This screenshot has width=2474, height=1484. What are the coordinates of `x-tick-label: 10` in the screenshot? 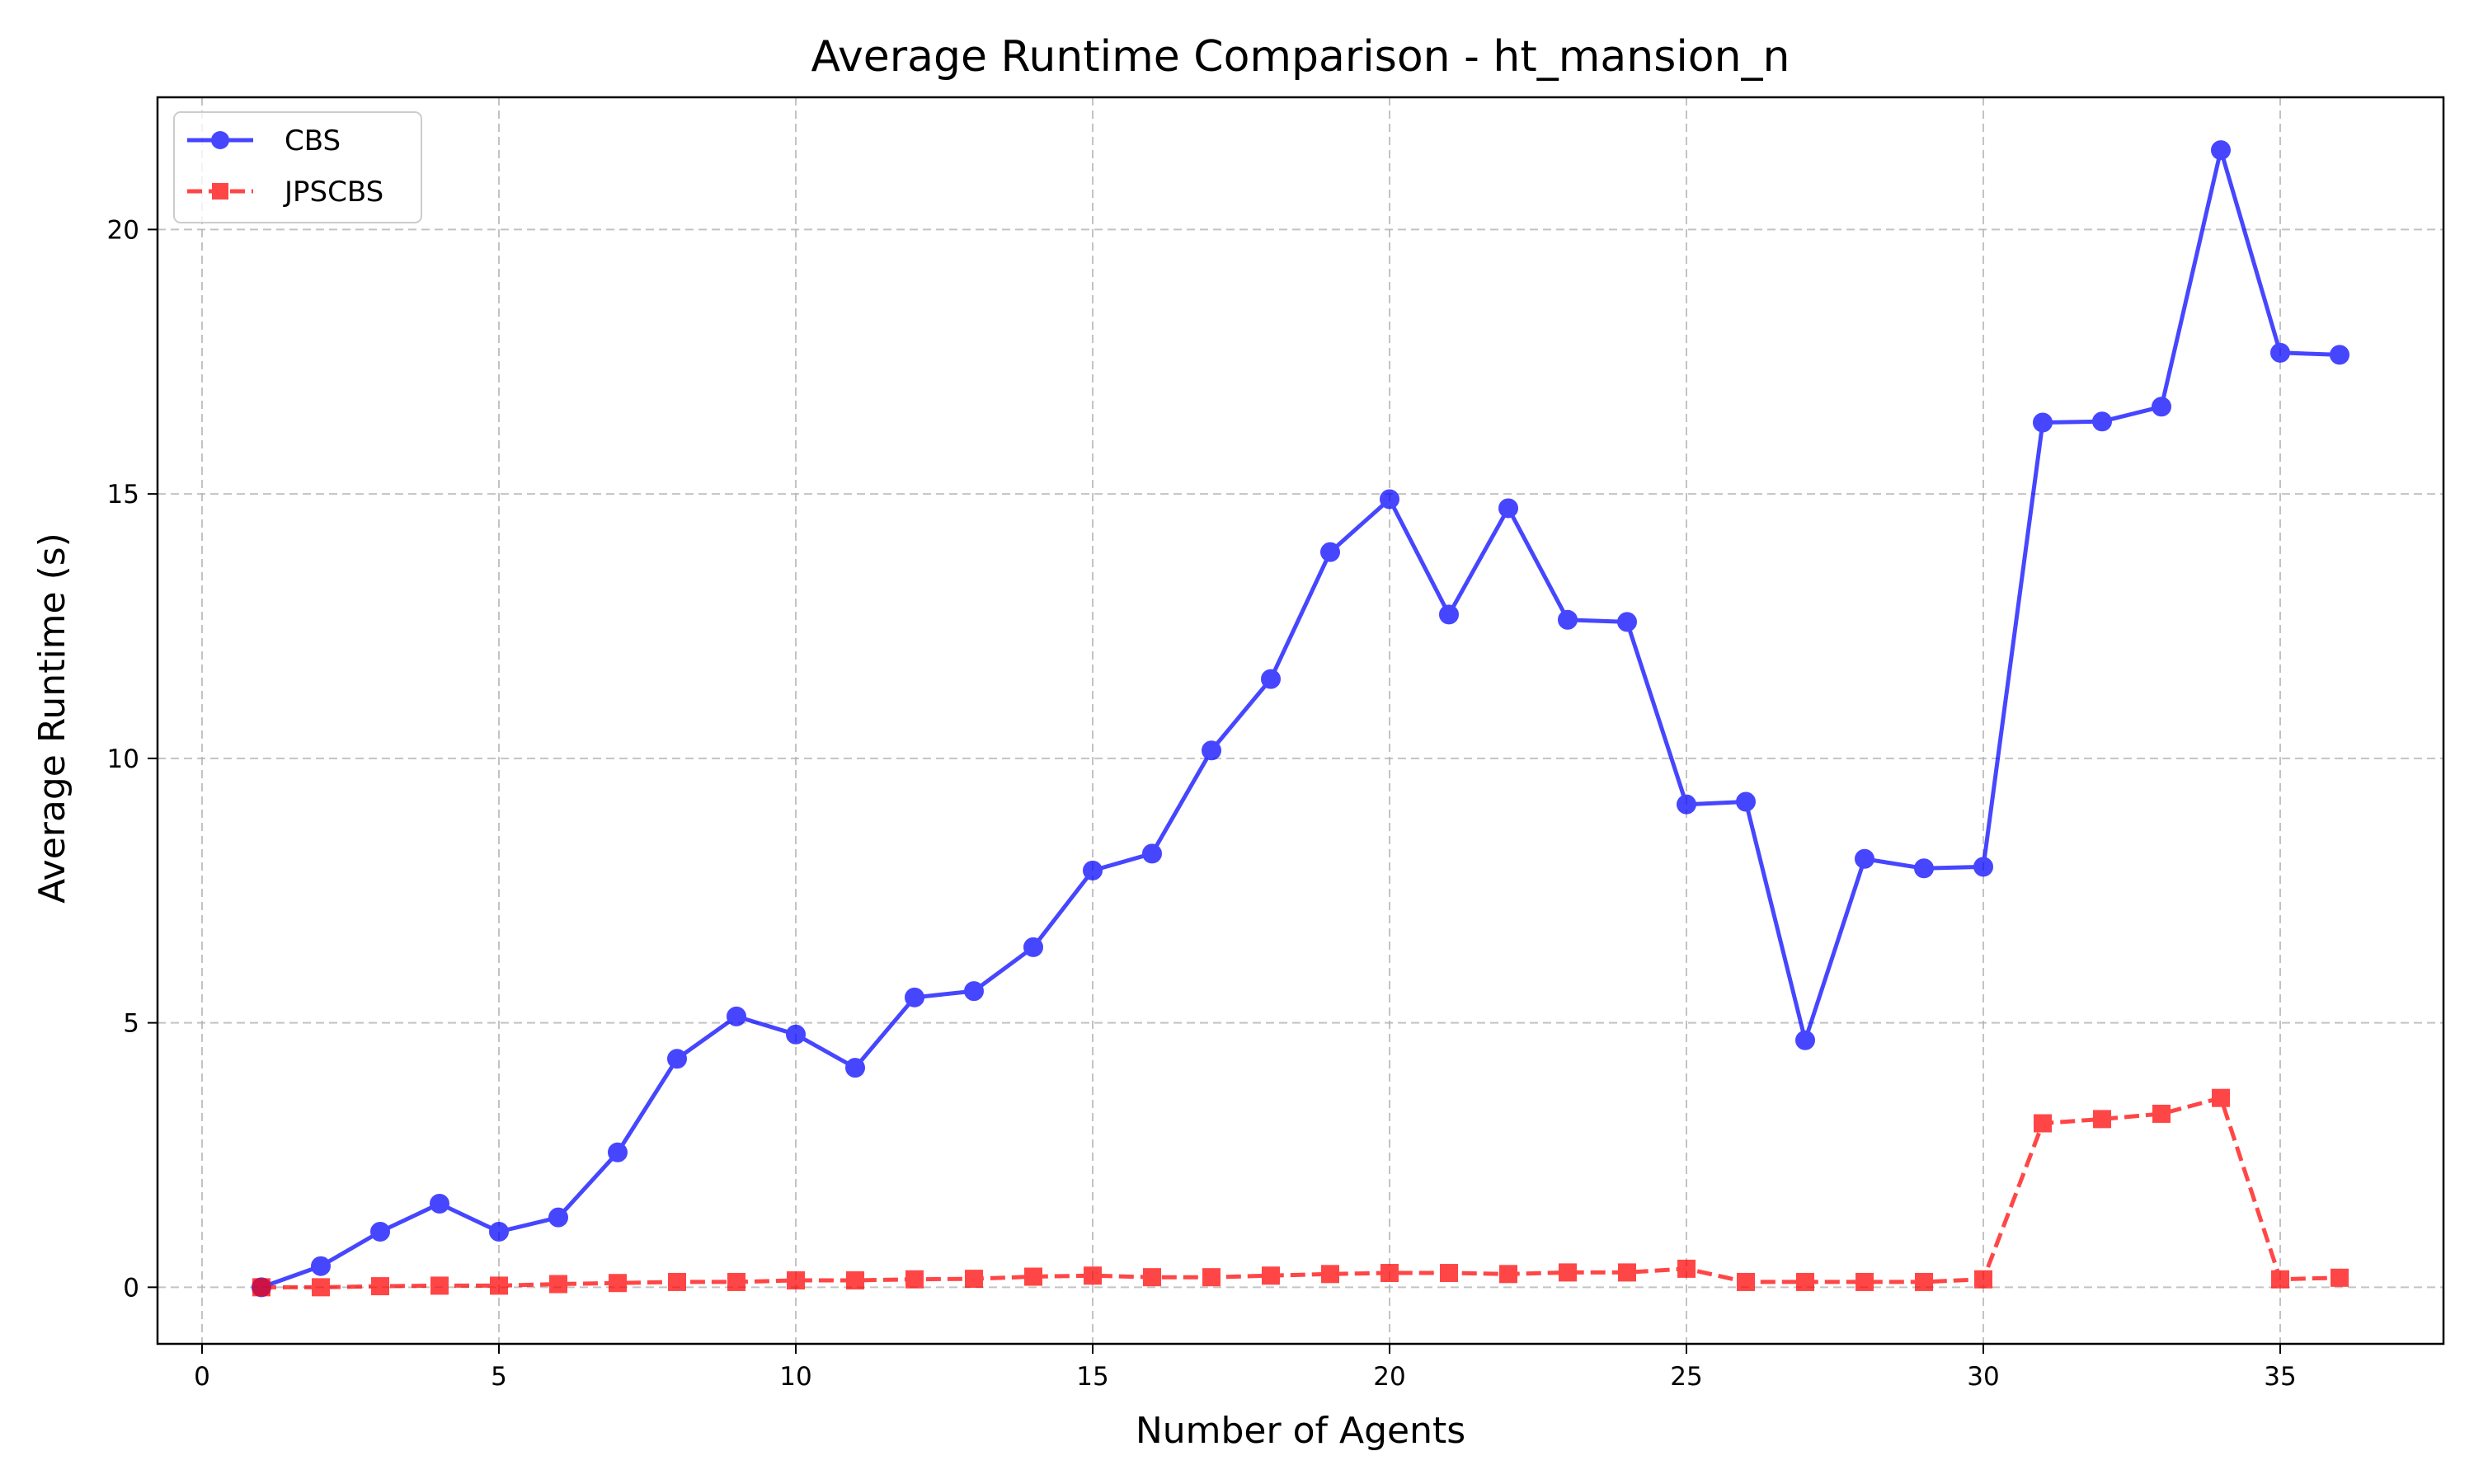 It's located at (795, 1377).